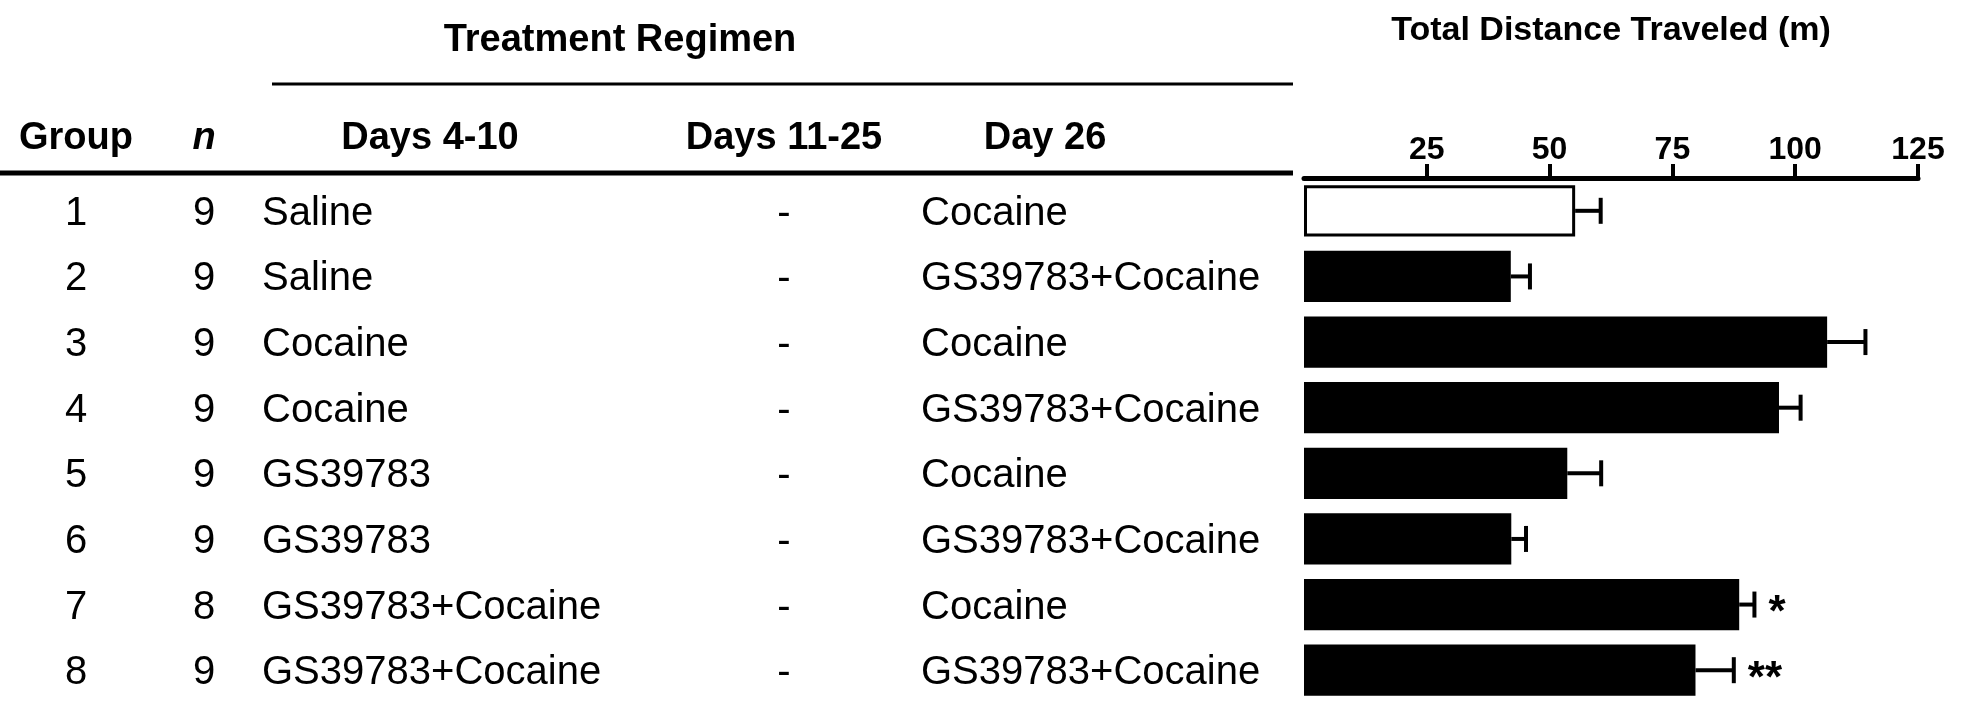 The width and height of the screenshot is (1984, 705). Describe the element at coordinates (1765, 676) in the screenshot. I see `annotation: **` at that location.